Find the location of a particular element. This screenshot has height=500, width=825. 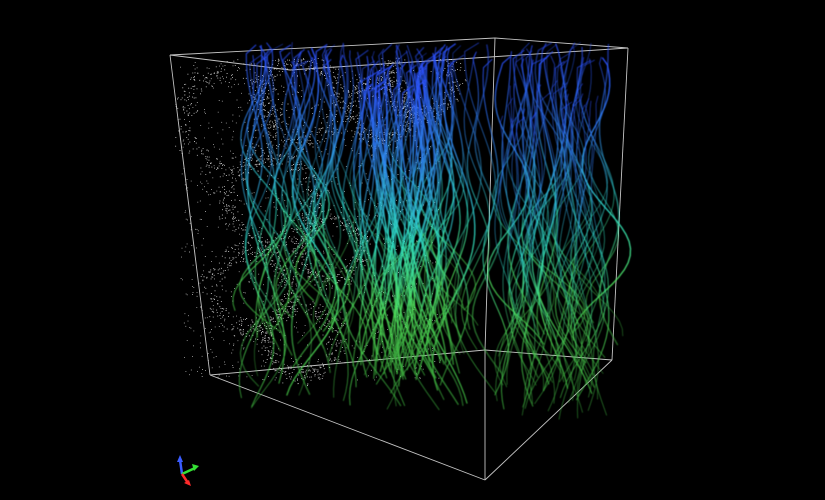

xyz-axes-icon is located at coordinates (188, 470).